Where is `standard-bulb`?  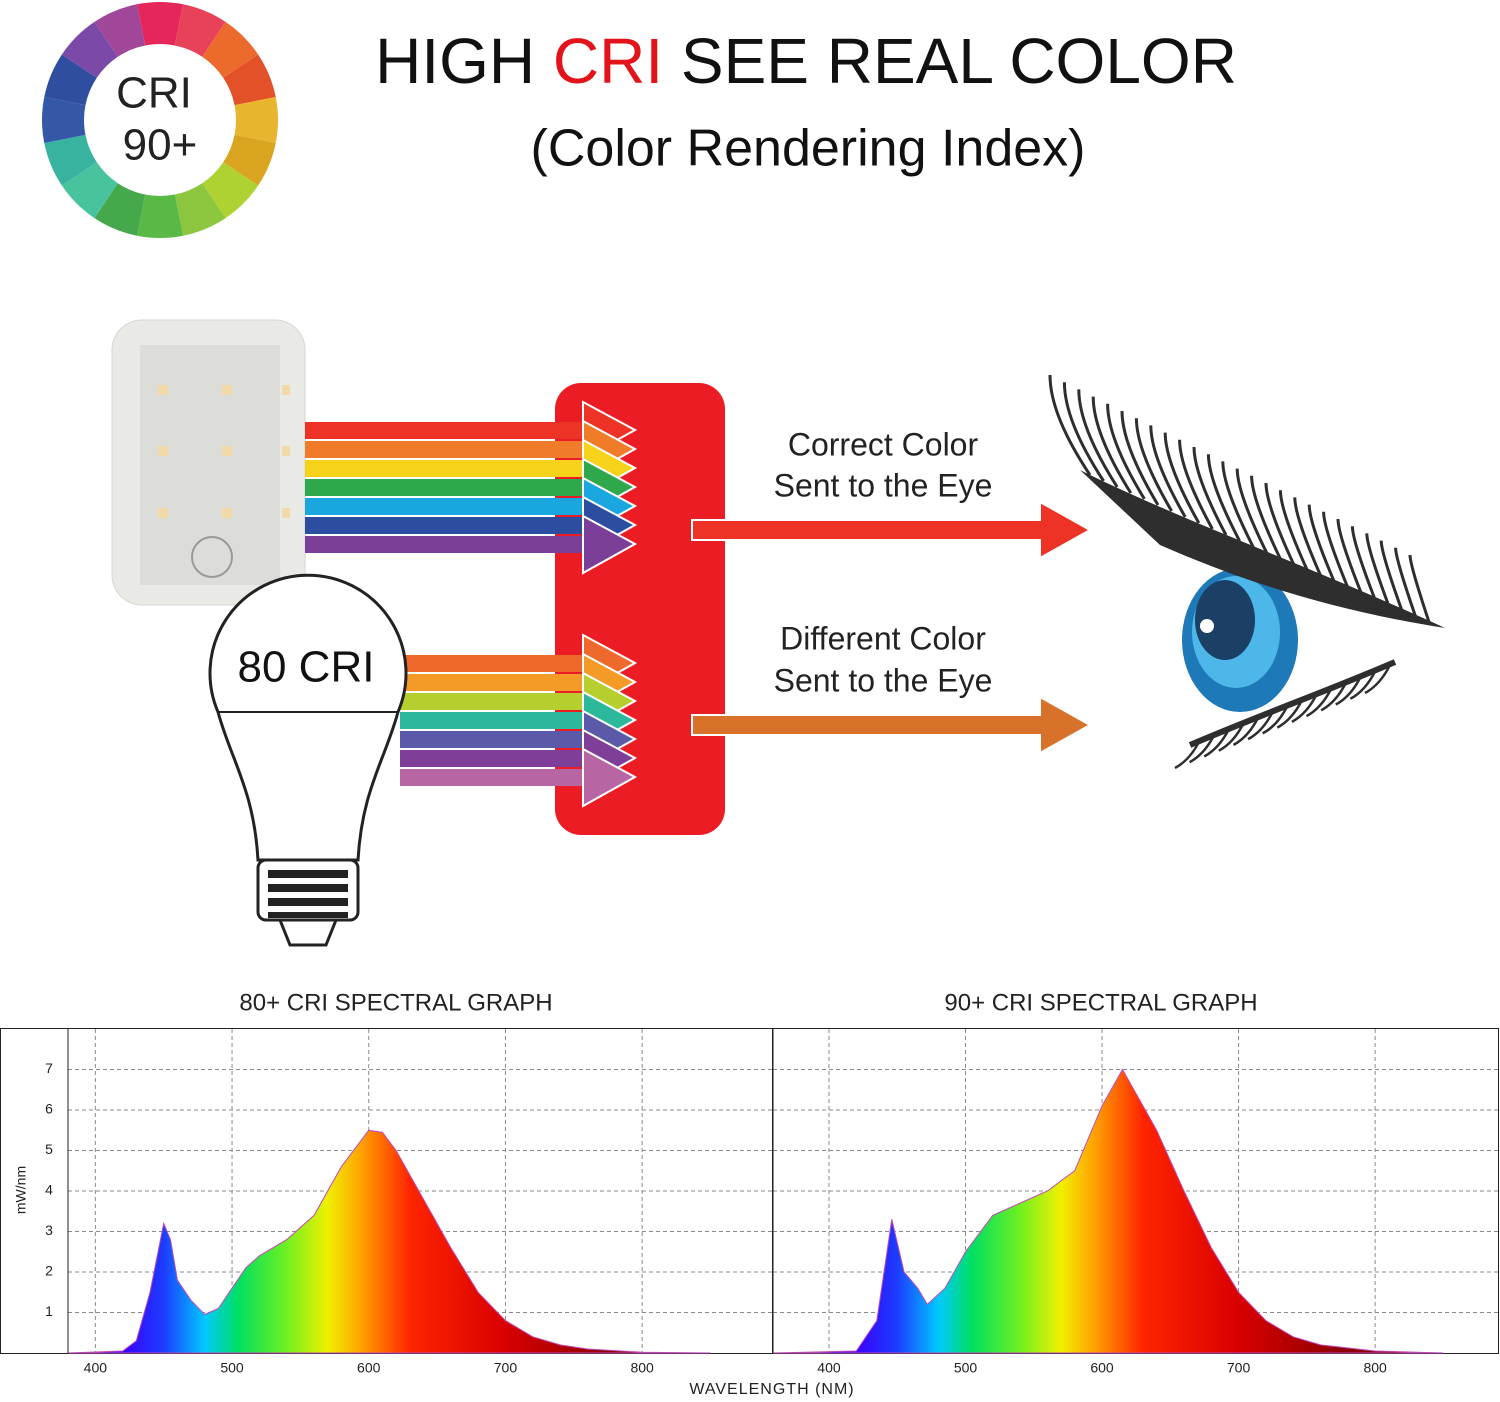 standard-bulb is located at coordinates (308, 760).